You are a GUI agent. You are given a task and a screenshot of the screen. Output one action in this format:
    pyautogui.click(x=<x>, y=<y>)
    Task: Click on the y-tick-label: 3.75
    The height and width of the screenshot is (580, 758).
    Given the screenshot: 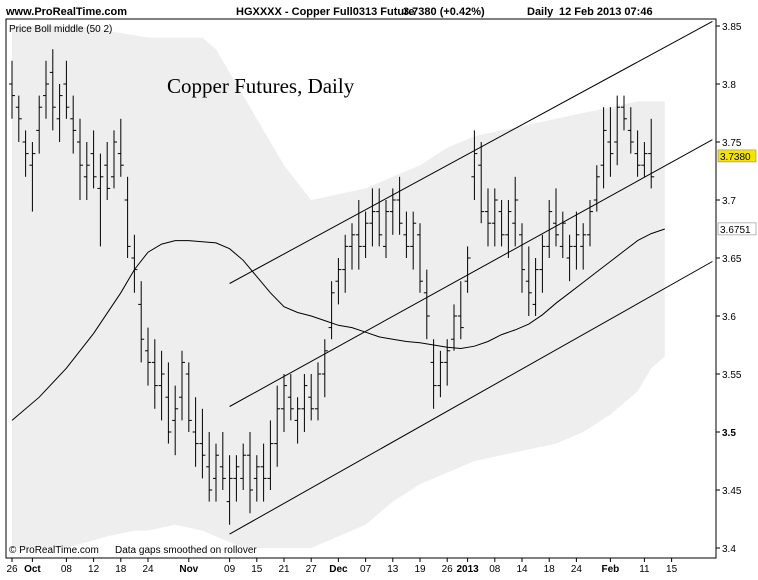 What is the action you would take?
    pyautogui.click(x=732, y=143)
    